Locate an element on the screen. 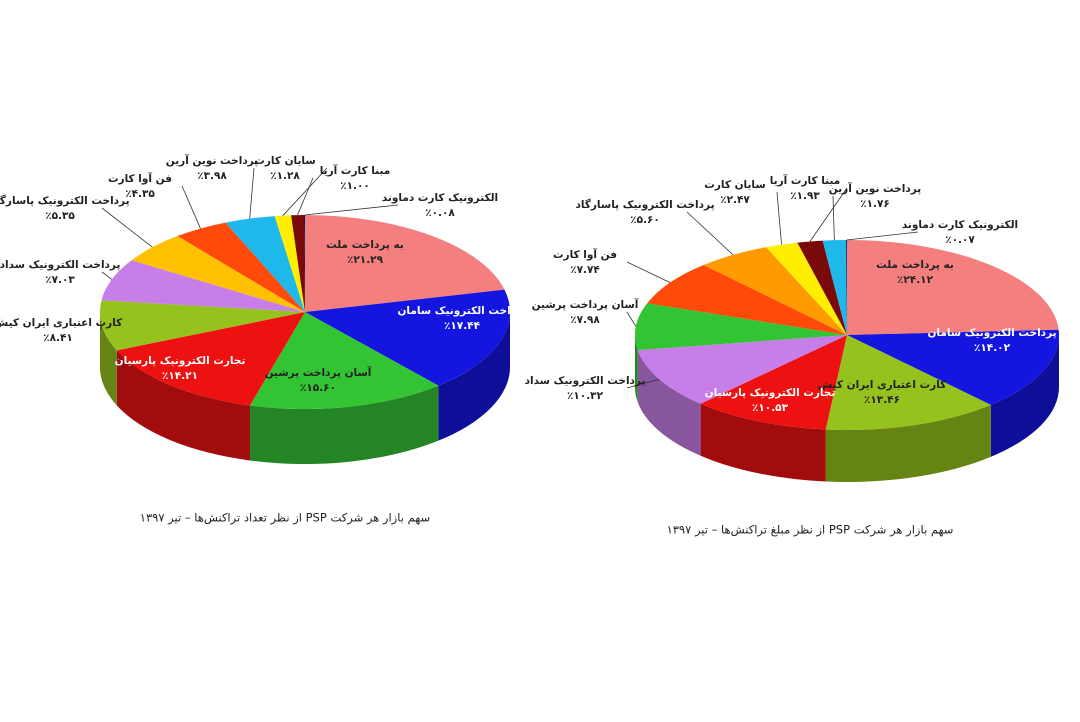 The width and height of the screenshot is (1080, 722). value-label: ٪۴.۳۵ is located at coordinates (140, 194).